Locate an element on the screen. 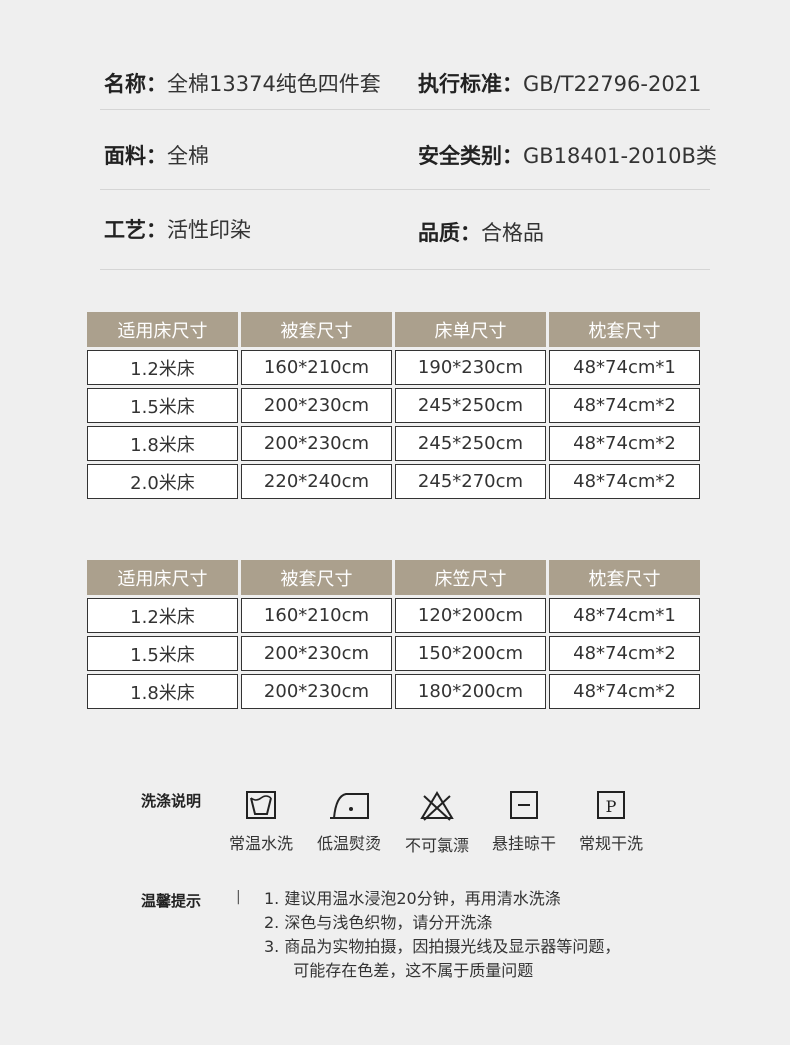 The image size is (790, 1045). svg-text: P is located at coordinates (611, 806).